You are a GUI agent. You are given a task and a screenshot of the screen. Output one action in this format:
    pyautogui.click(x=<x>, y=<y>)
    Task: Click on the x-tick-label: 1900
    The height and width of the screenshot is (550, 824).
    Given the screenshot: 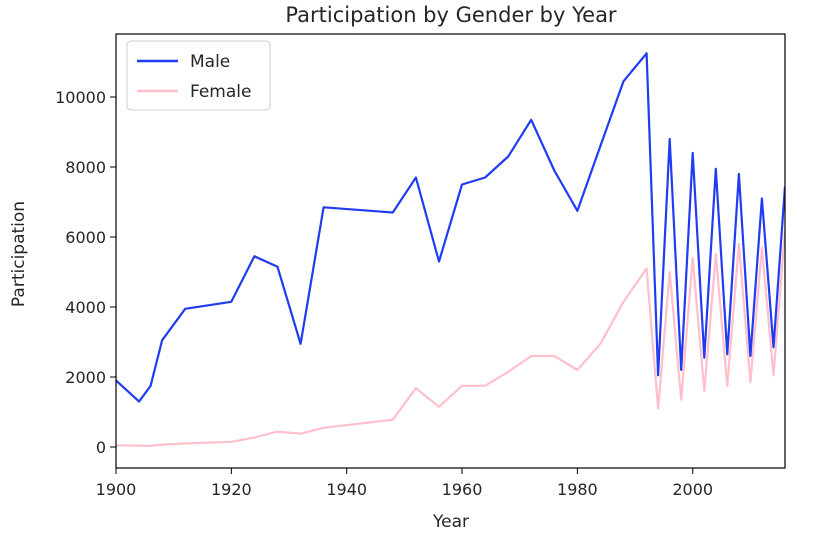 What is the action you would take?
    pyautogui.click(x=116, y=489)
    